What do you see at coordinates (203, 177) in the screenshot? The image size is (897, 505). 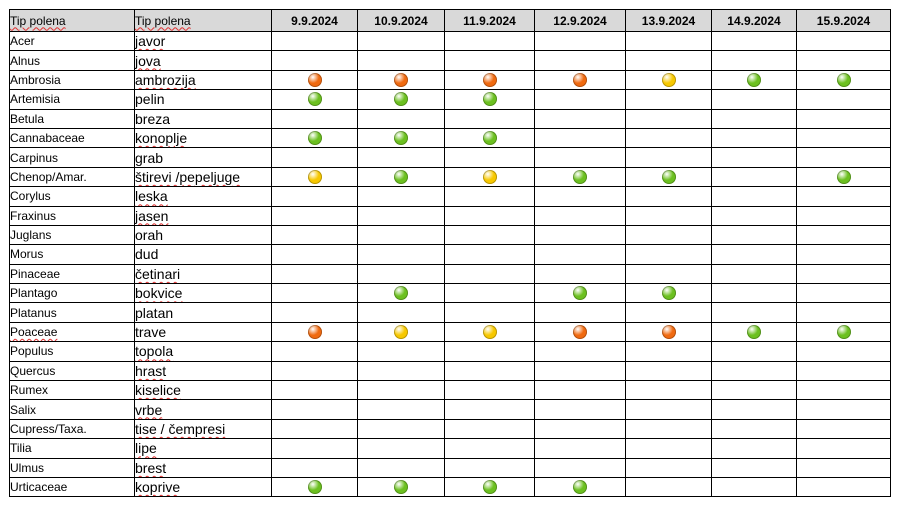 I see `pollen-local-name: štirevi /pepeljuge` at bounding box center [203, 177].